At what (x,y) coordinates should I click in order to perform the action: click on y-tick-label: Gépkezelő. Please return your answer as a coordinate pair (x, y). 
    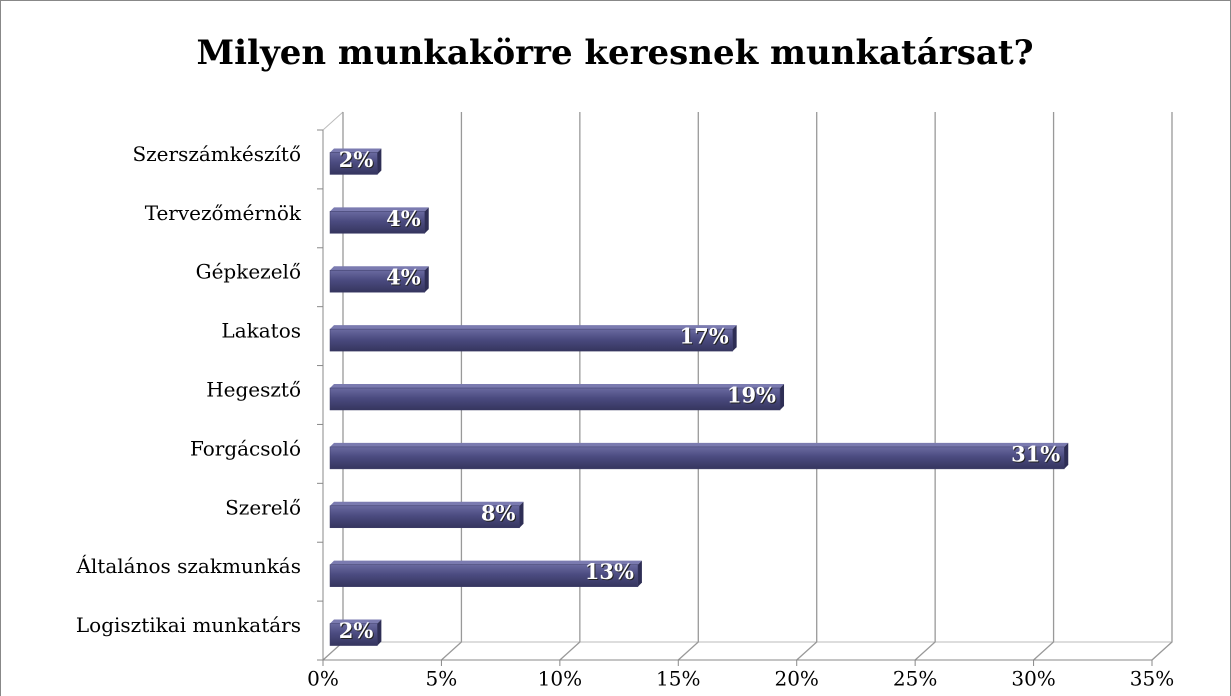
    Looking at the image, I should click on (248, 272).